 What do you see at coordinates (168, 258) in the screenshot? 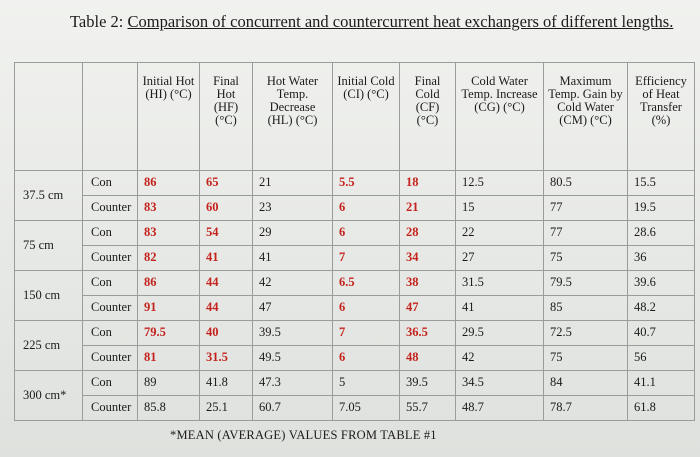
I see `value-cell: 82` at bounding box center [168, 258].